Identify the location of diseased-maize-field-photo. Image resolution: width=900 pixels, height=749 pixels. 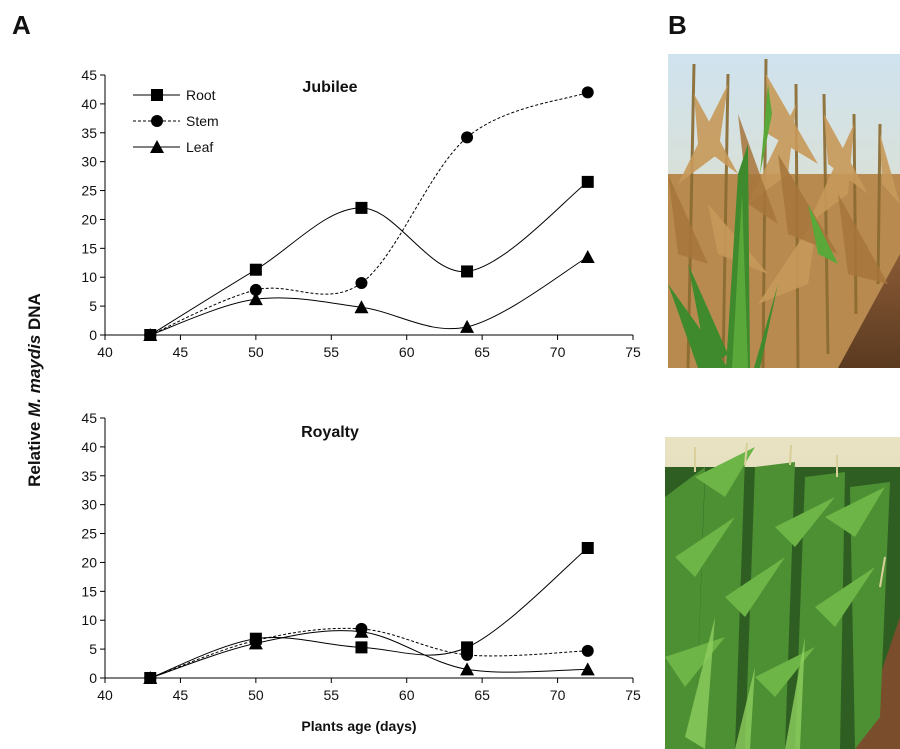
(784, 211).